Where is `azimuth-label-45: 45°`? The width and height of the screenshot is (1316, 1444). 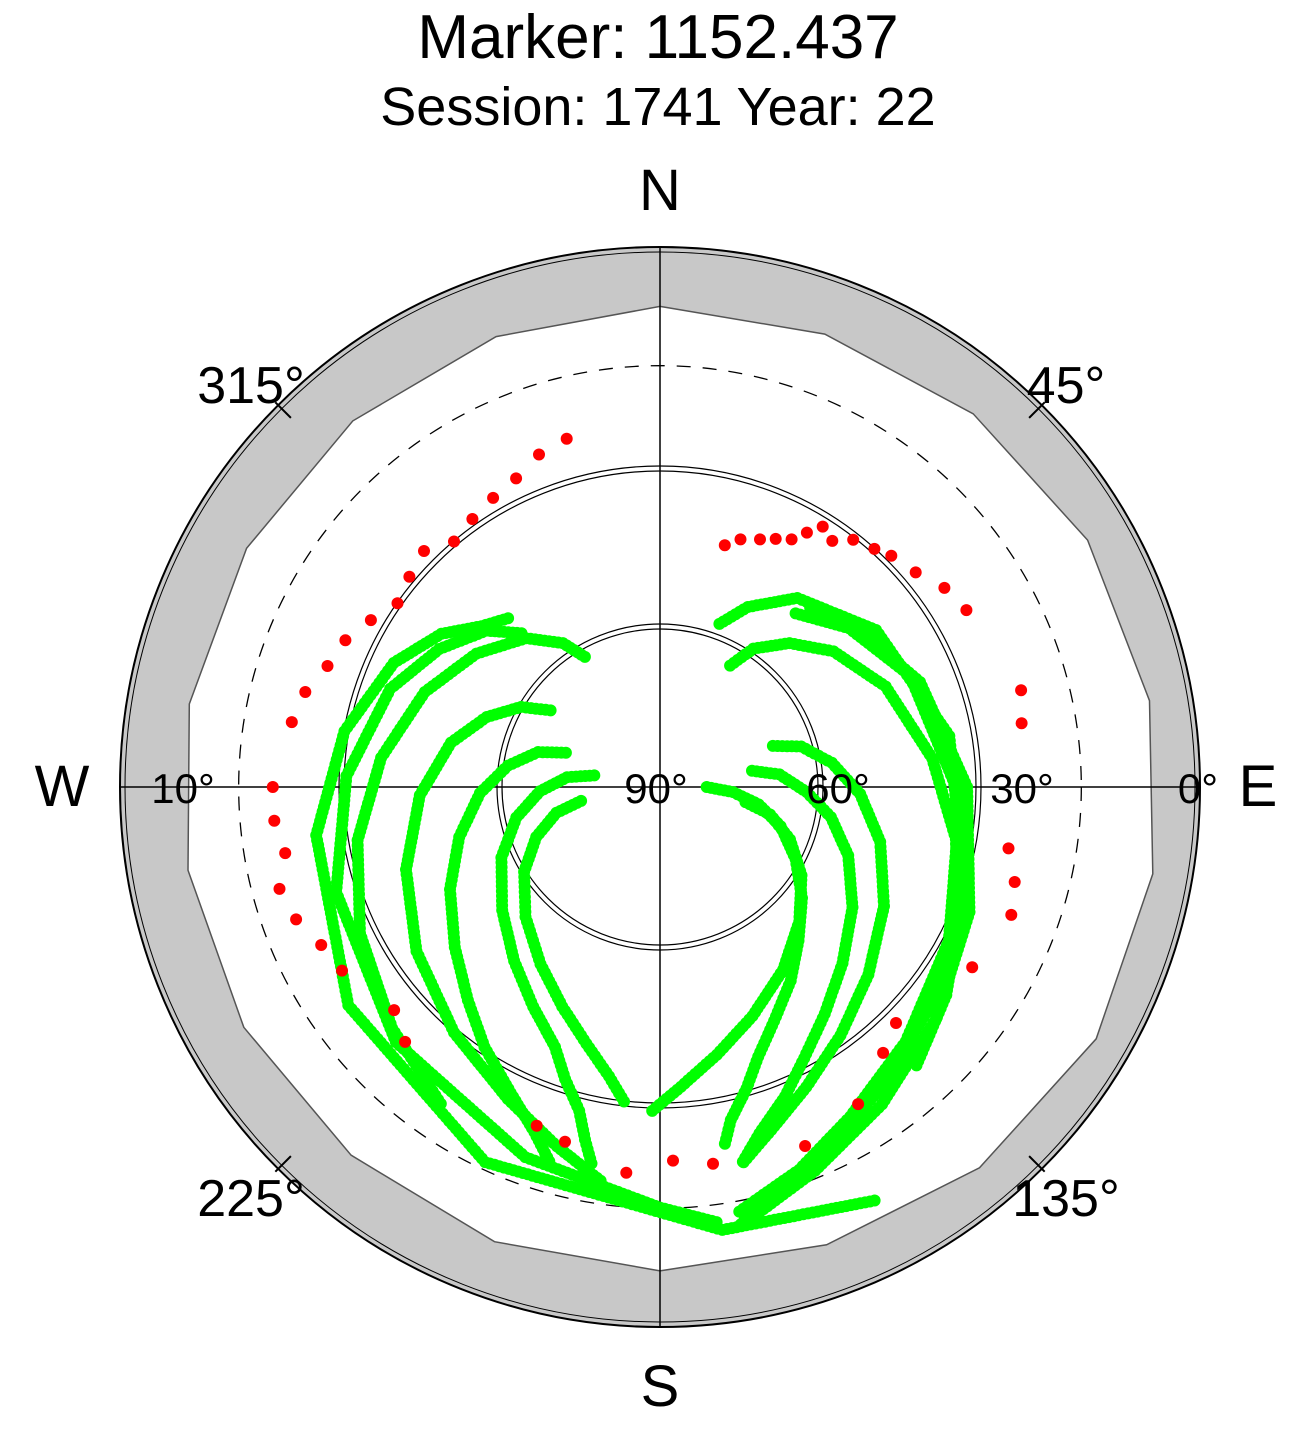 azimuth-label-45: 45° is located at coordinates (1066, 386).